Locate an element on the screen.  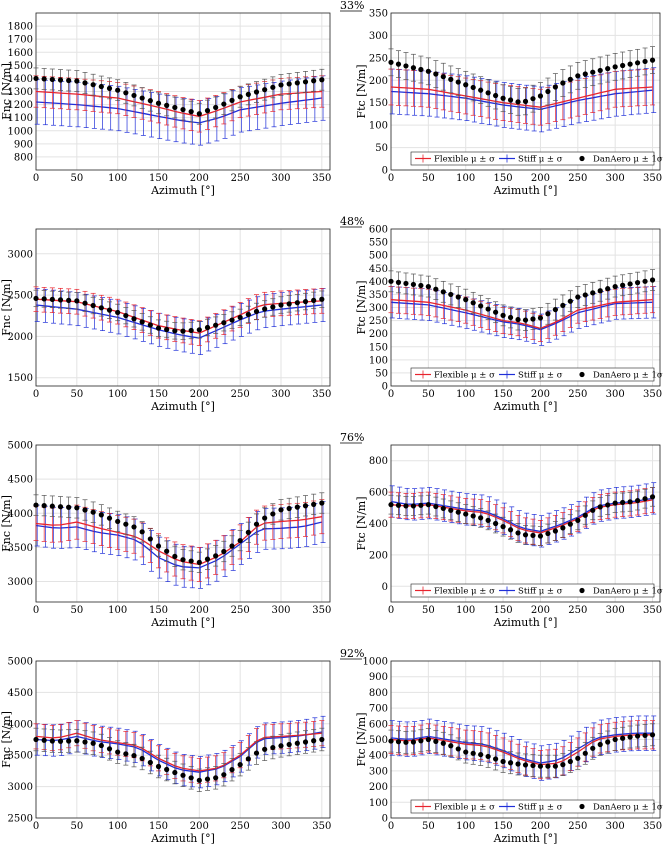
series-flexible is located at coordinates (522, 314).